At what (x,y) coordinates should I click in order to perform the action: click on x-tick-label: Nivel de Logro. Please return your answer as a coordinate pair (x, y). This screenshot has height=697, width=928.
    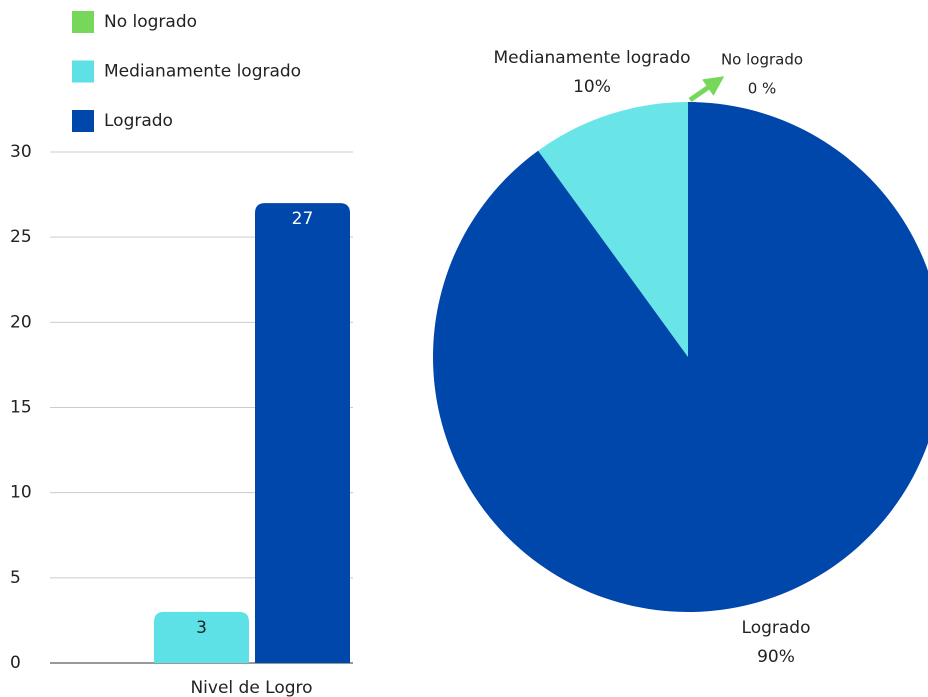
    Looking at the image, I should click on (251, 687).